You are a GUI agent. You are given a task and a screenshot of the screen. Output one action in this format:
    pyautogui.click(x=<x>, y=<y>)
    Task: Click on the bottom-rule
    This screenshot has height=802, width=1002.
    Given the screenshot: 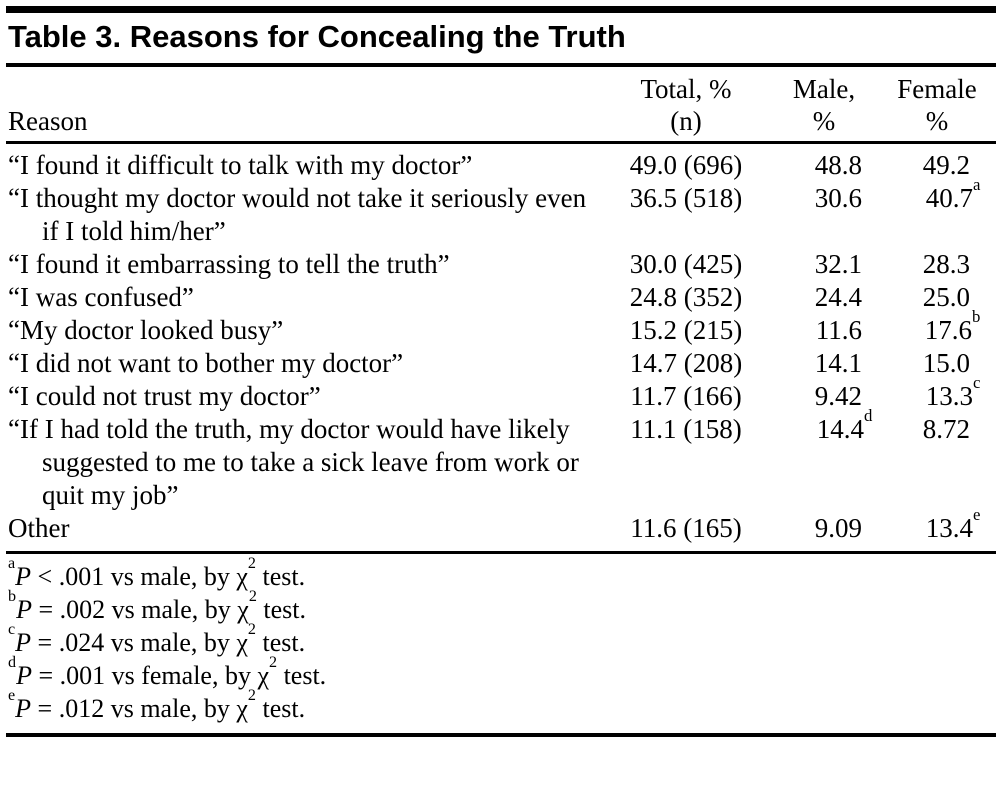 What is the action you would take?
    pyautogui.click(x=501, y=735)
    